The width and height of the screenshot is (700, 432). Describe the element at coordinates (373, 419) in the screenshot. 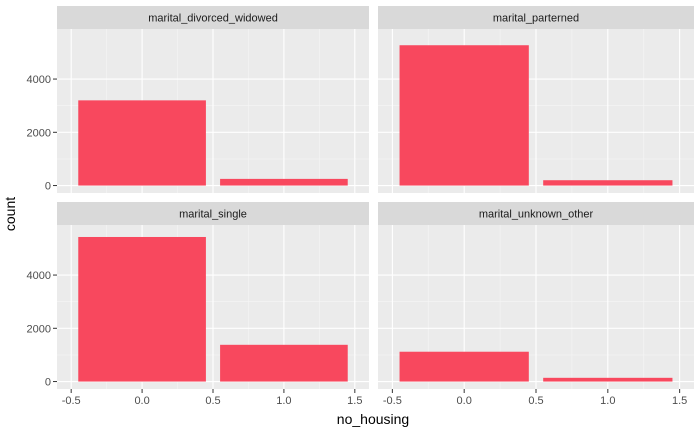

I see `x-axis-title: no_housing` at that location.